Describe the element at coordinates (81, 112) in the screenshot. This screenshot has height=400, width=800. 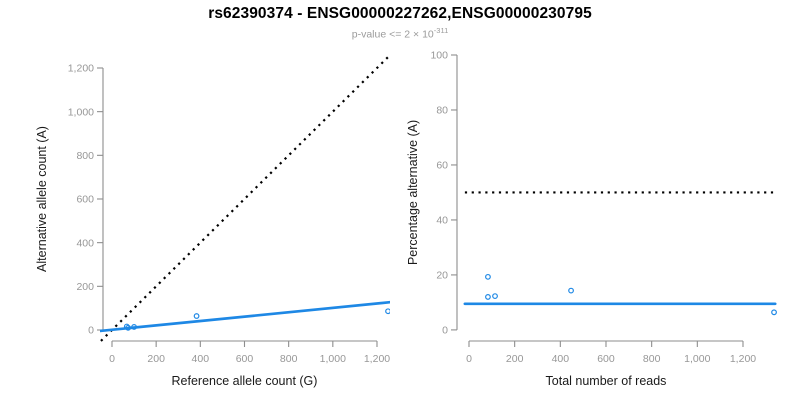
I see `y-tick-label: 1,000` at that location.